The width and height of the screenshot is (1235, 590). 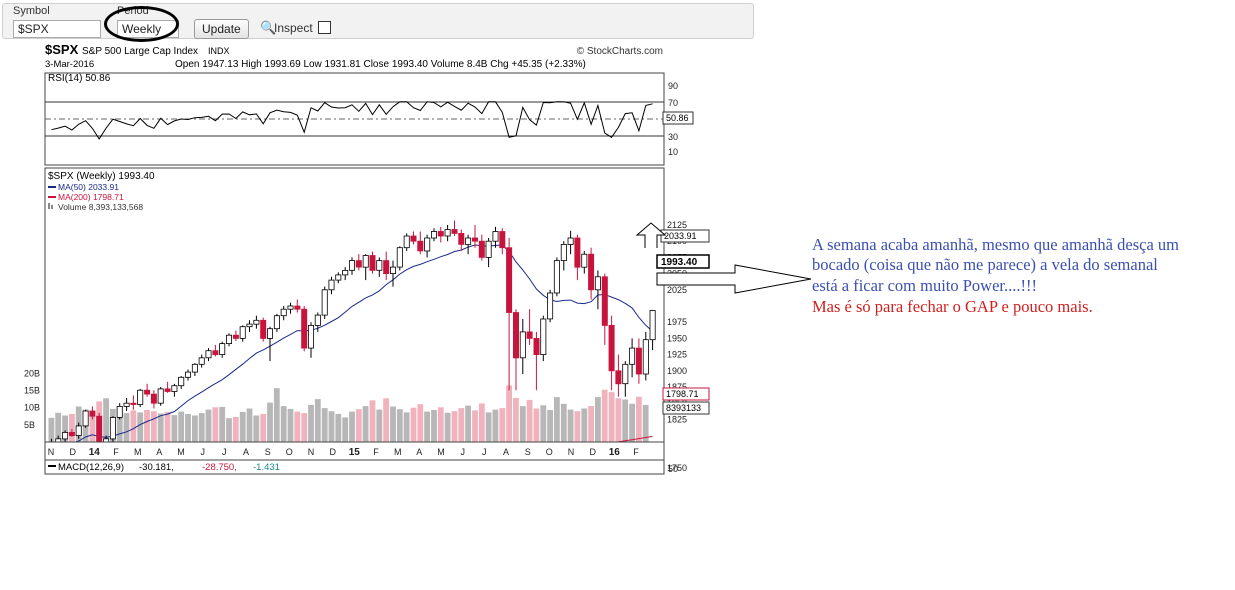 What do you see at coordinates (91, 467) in the screenshot?
I see `macd-label: MACD(12,26,9)` at bounding box center [91, 467].